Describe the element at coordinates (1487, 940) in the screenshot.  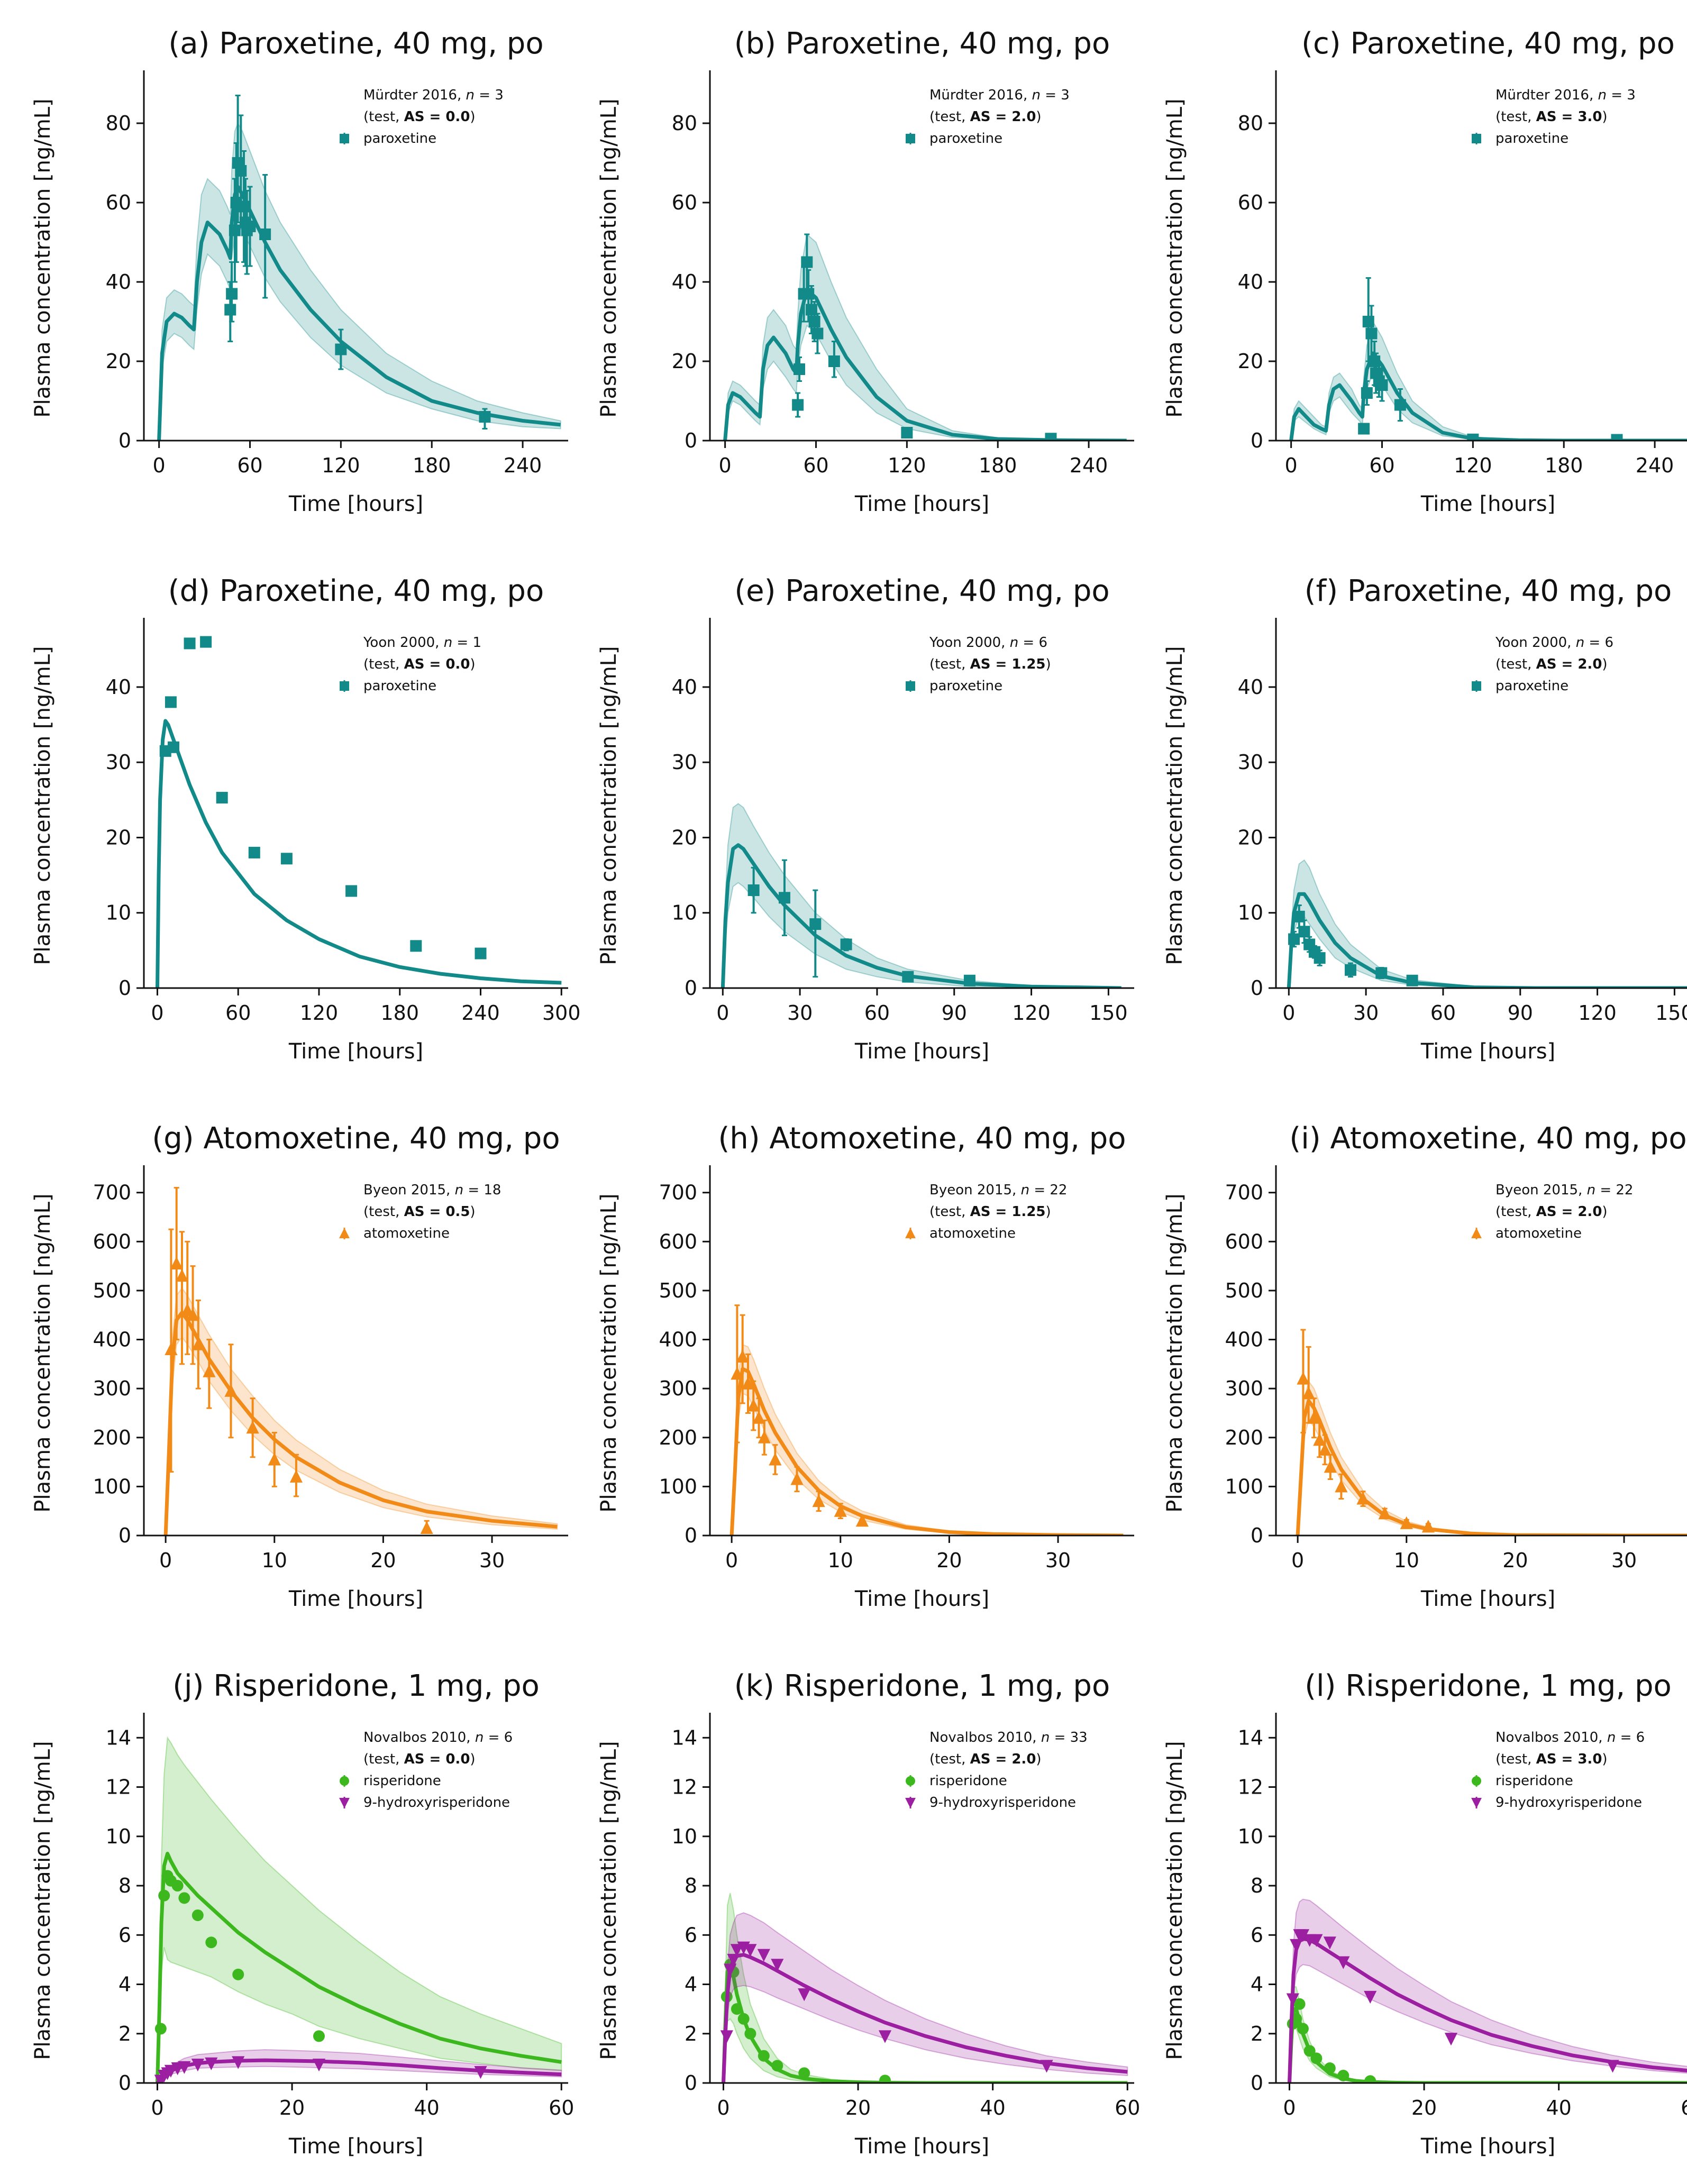
I see `model-line-paroxetine` at that location.